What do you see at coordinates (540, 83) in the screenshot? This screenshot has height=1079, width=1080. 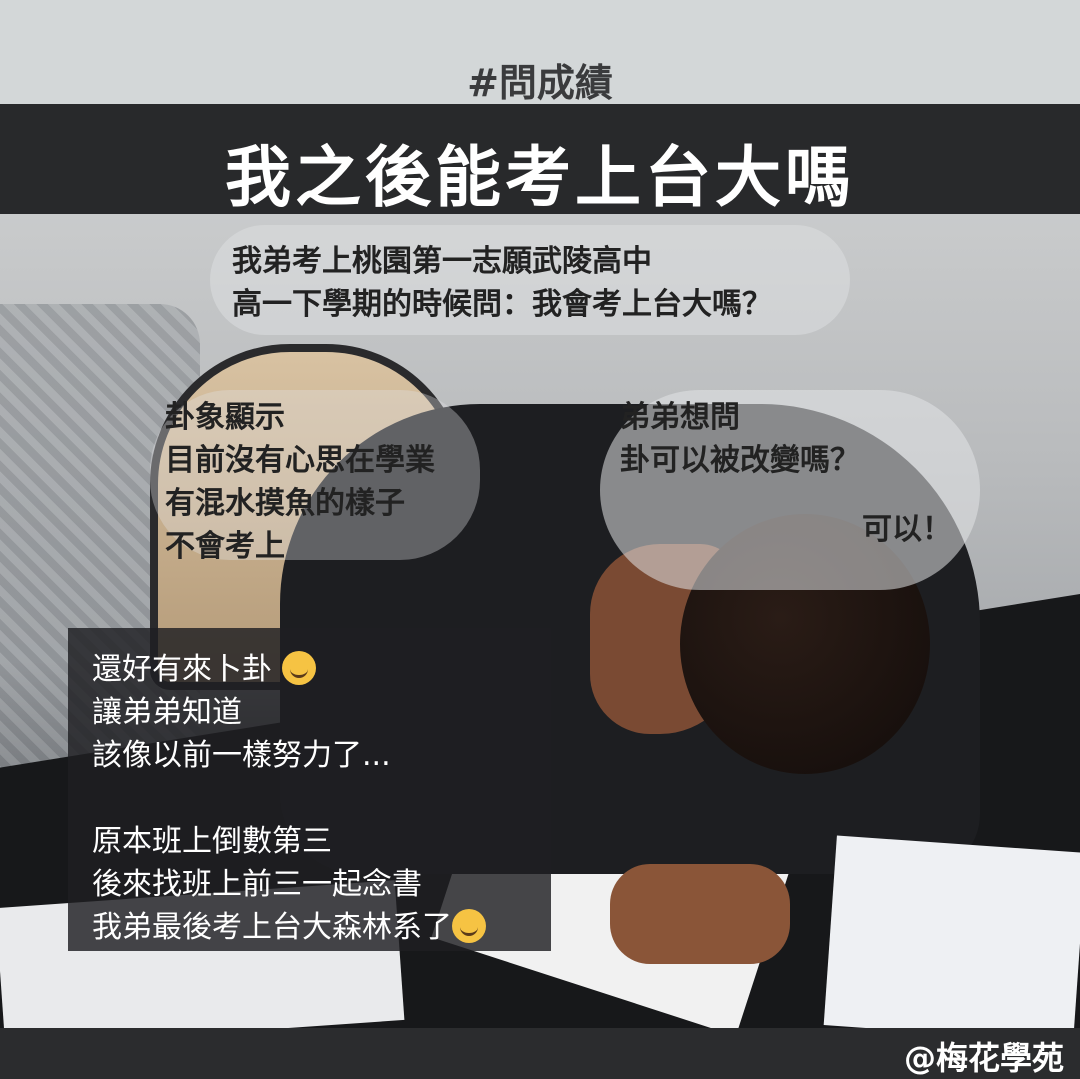 I see `hashtag: #問成績` at bounding box center [540, 83].